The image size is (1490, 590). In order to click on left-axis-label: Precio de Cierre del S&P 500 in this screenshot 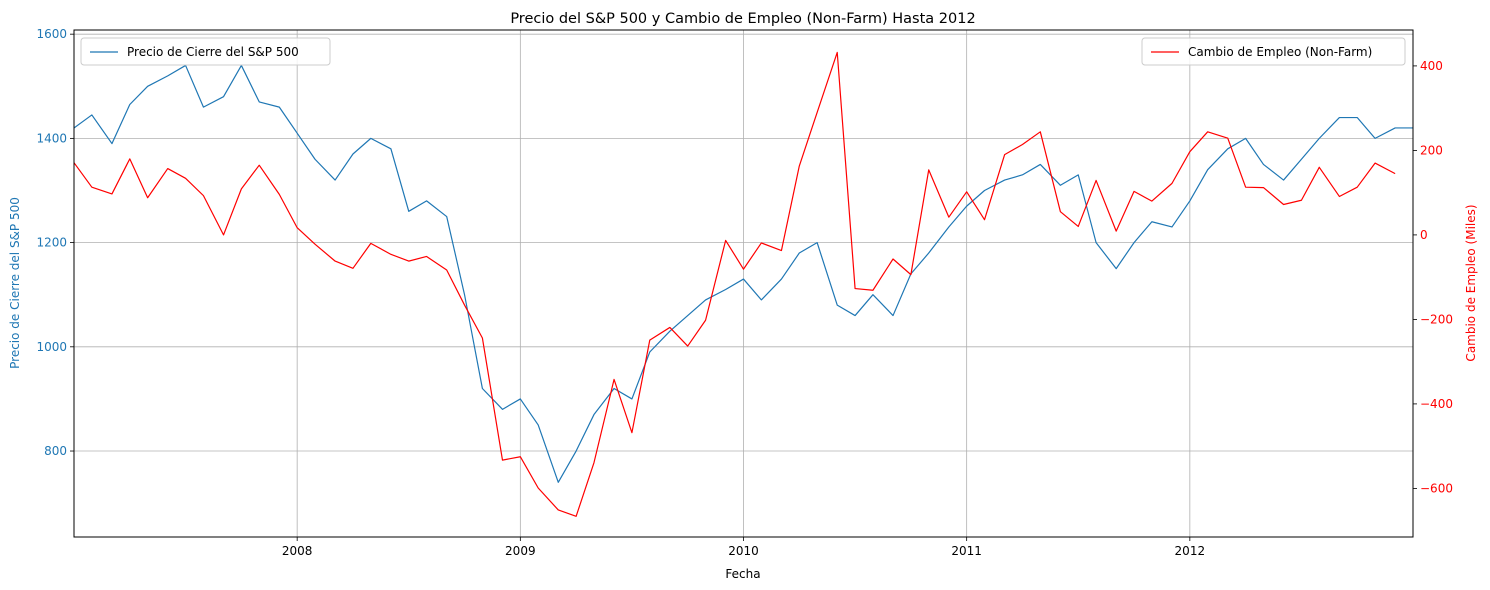, I will do `click(15, 283)`.